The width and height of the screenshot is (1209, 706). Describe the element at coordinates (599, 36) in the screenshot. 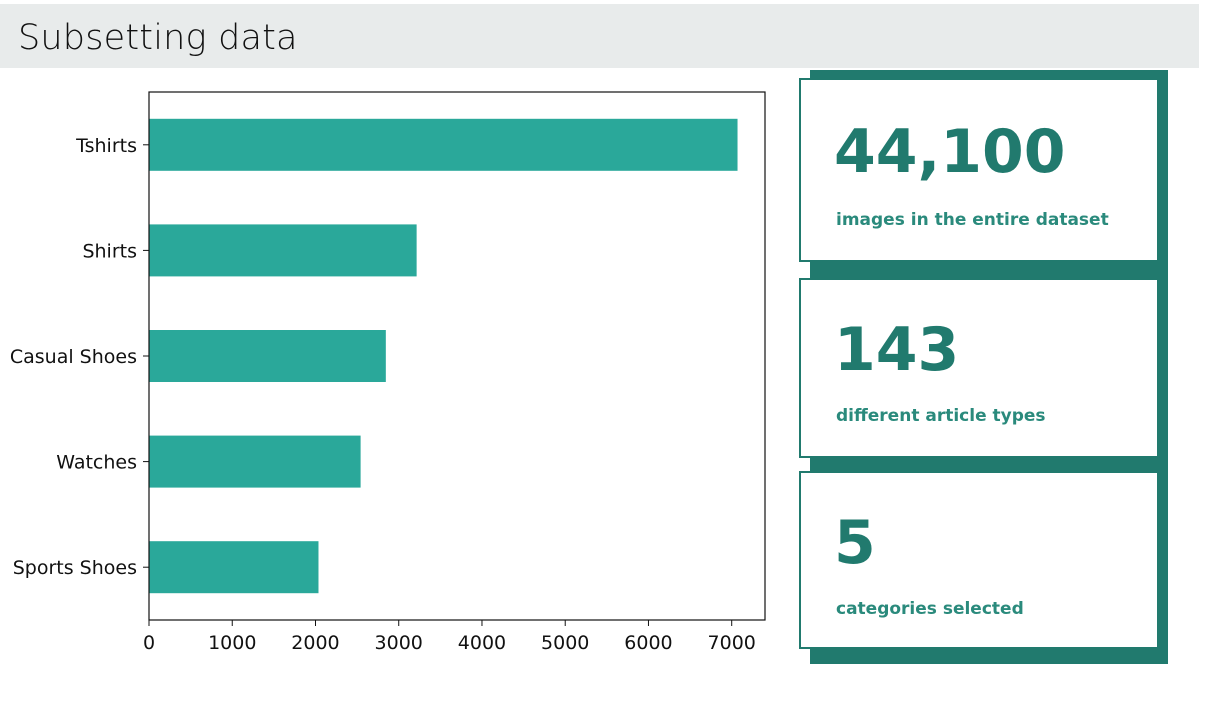

I see `title-bar: Subsetting data` at that location.